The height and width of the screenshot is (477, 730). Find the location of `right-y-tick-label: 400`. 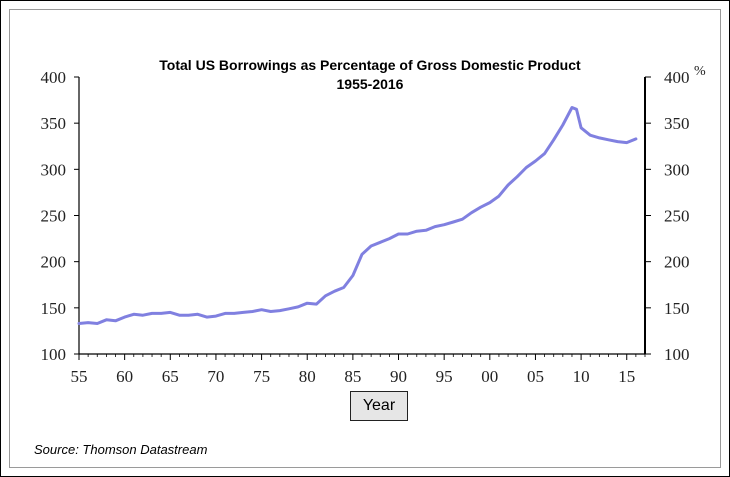

right-y-tick-label: 400 is located at coordinates (677, 77).